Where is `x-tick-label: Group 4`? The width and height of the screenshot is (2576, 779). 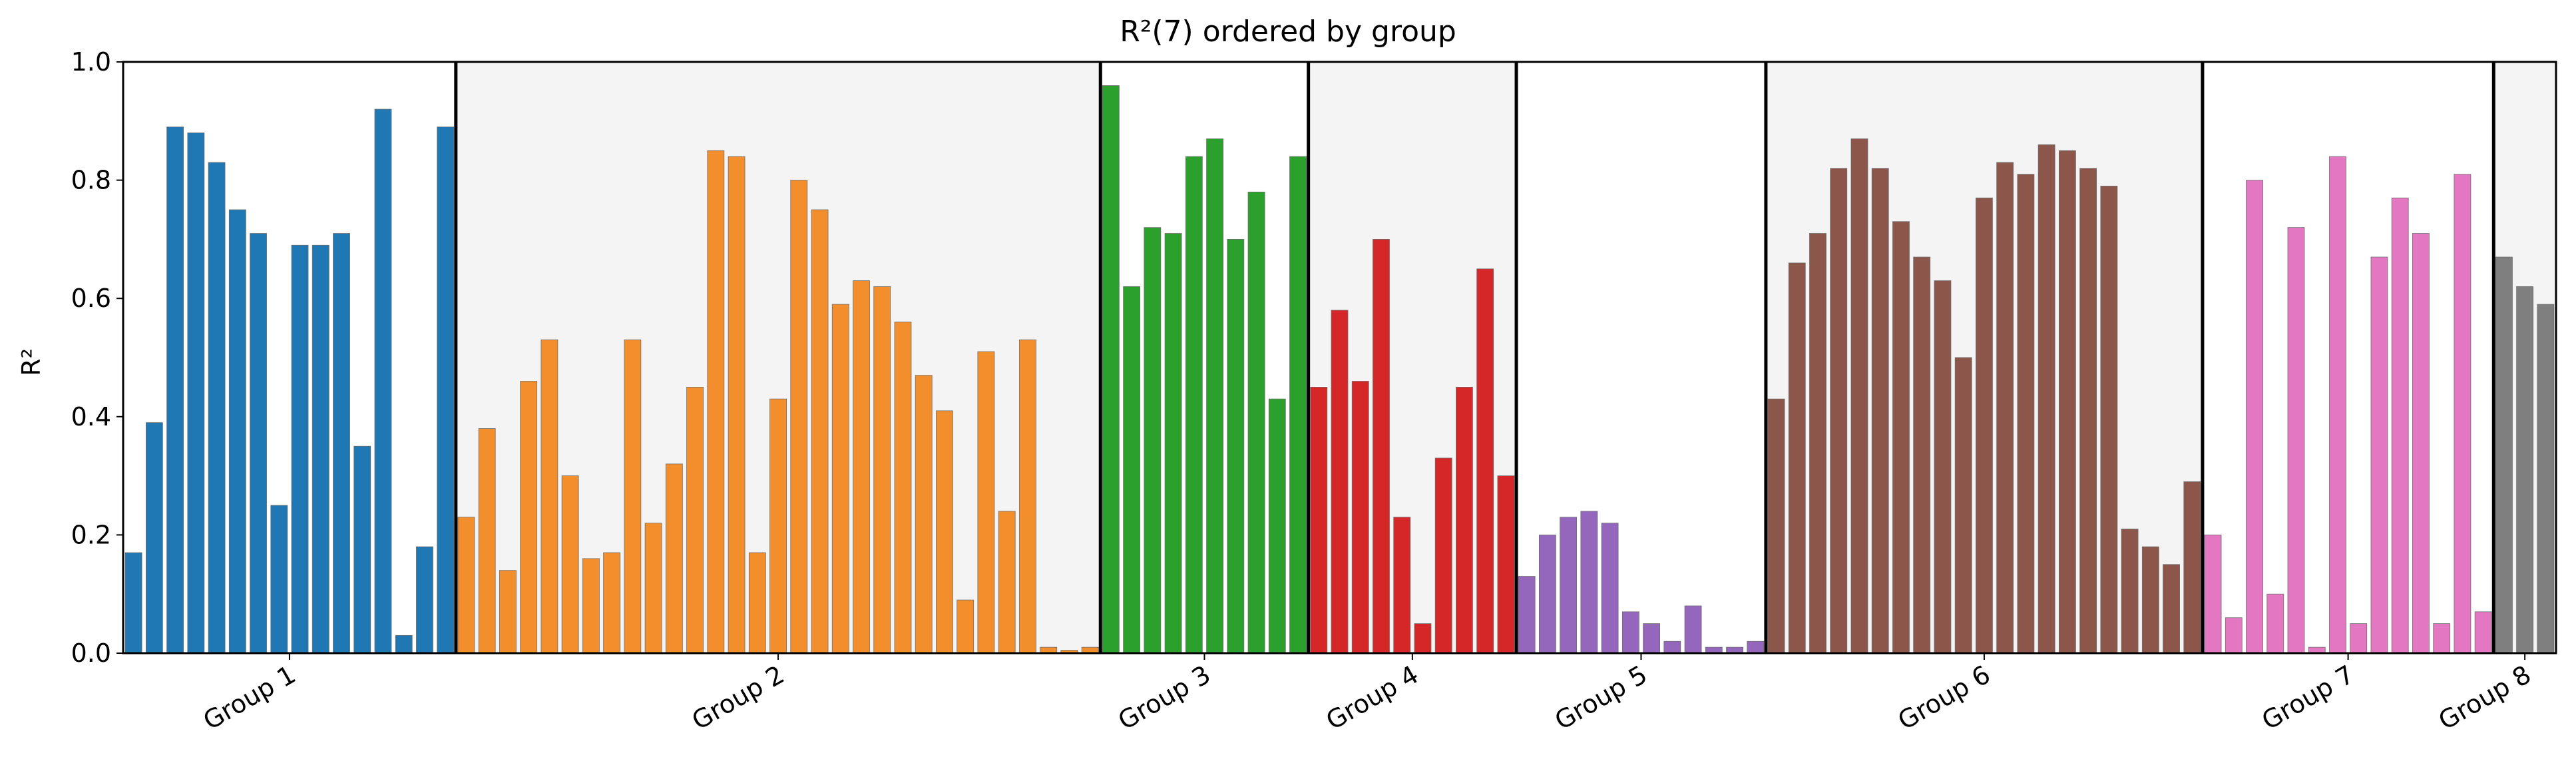 x-tick-label: Group 4 is located at coordinates (1372, 698).